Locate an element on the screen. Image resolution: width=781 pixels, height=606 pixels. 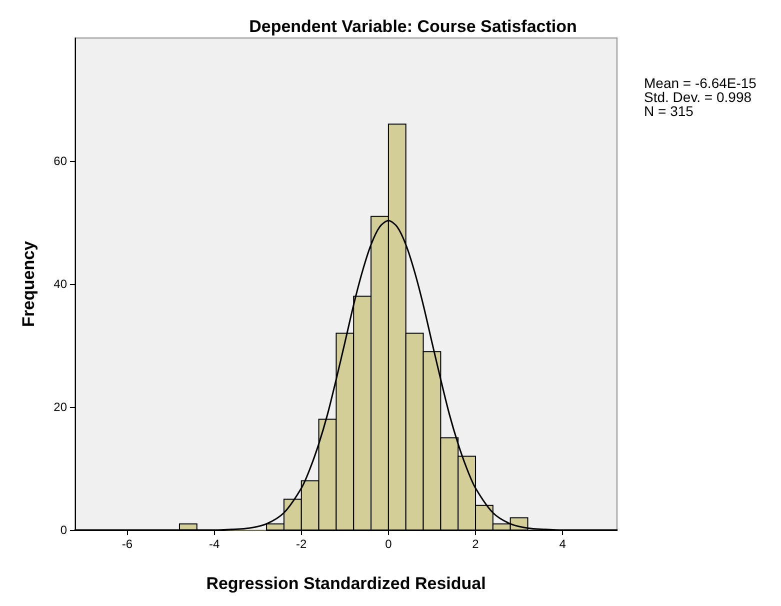
text: Std. Dev. = 0.998 is located at coordinates (698, 97).